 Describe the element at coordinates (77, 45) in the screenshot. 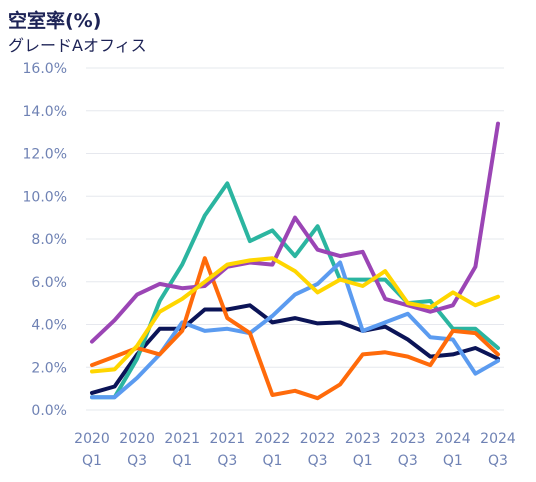

I see `chart-subtitle: グレードAオフィス` at that location.